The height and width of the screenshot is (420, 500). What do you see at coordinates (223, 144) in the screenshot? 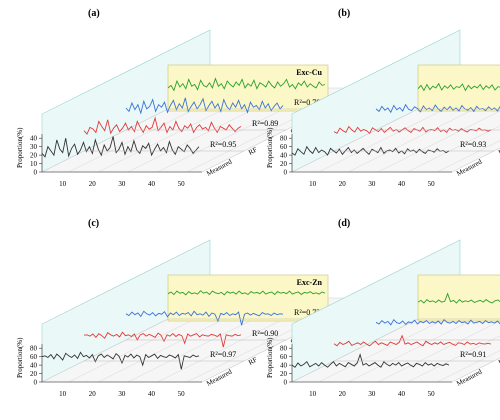
I see `r2-label: R²=0.95` at bounding box center [223, 144].